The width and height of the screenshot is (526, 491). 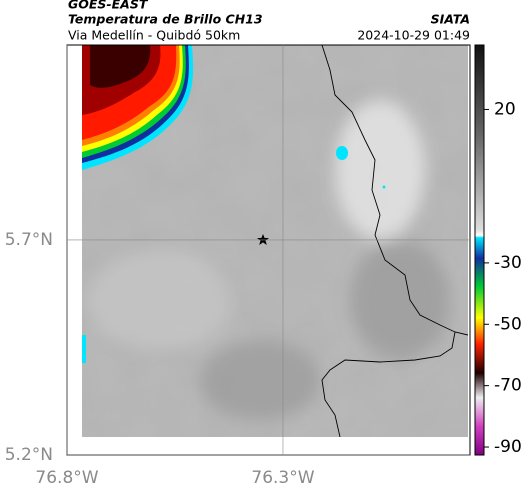 I want to click on colorbar-tick-label: -70, so click(x=508, y=386).